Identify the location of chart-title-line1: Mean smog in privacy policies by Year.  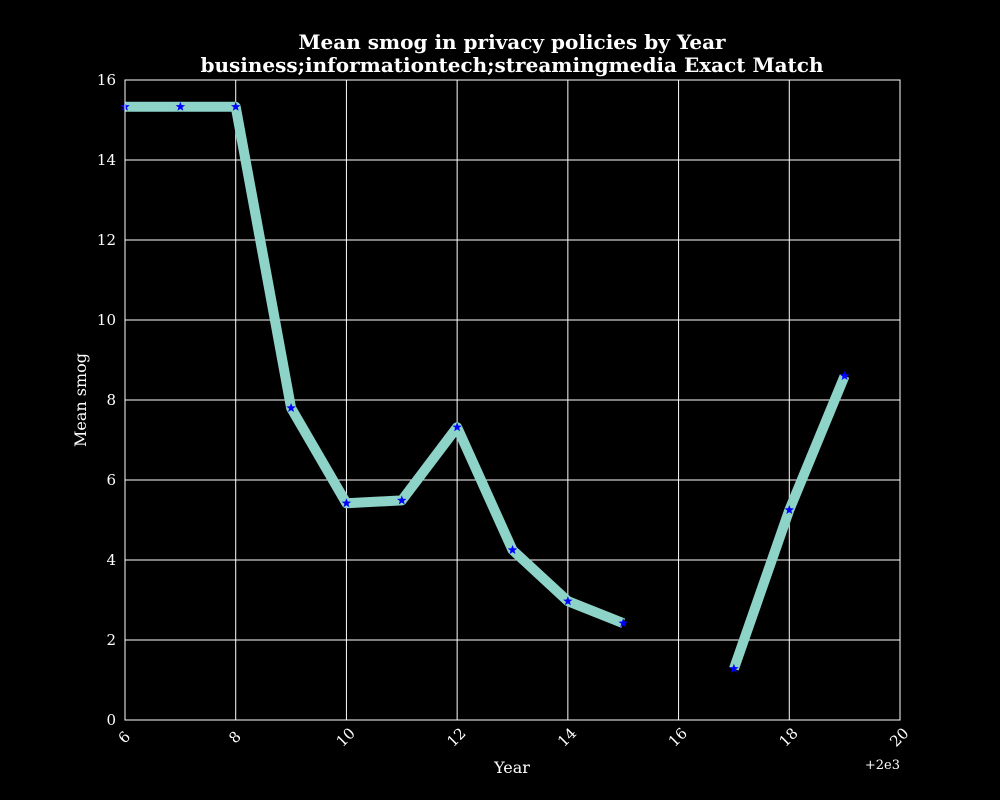
(512, 42).